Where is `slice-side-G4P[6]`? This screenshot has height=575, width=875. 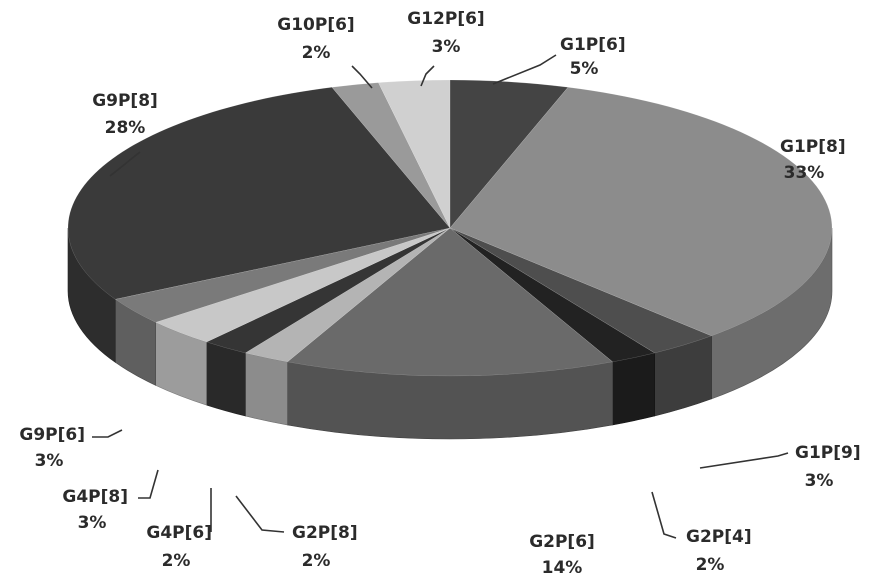 slice-side-G4P[6] is located at coordinates (226, 379).